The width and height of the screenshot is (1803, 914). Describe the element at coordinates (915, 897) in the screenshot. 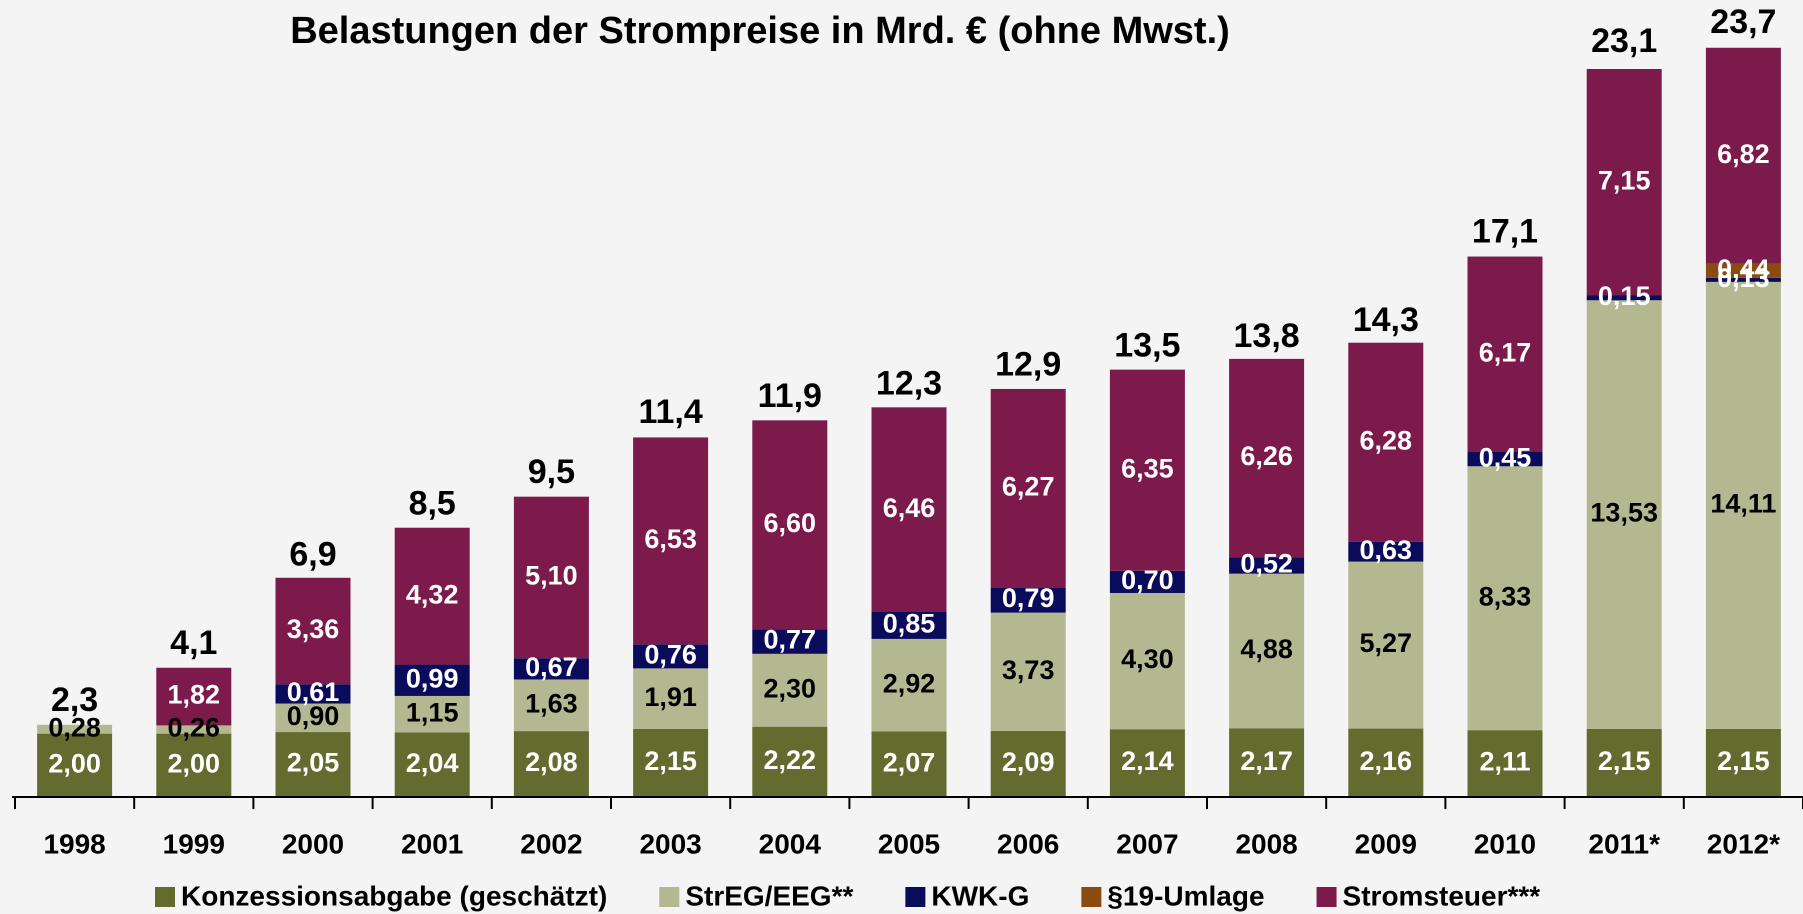

I see `legend-swatch` at that location.